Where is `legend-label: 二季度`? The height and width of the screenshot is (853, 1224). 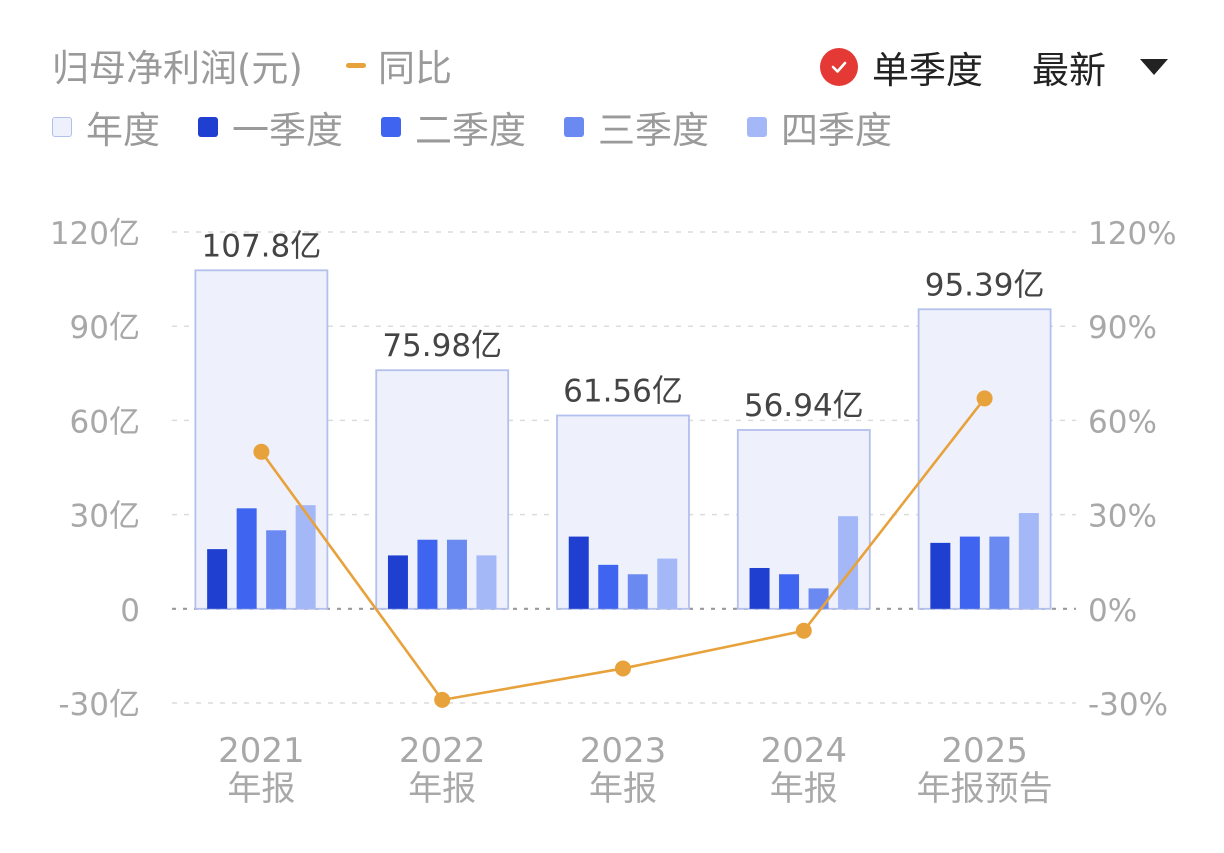
legend-label: 二季度 is located at coordinates (470, 130).